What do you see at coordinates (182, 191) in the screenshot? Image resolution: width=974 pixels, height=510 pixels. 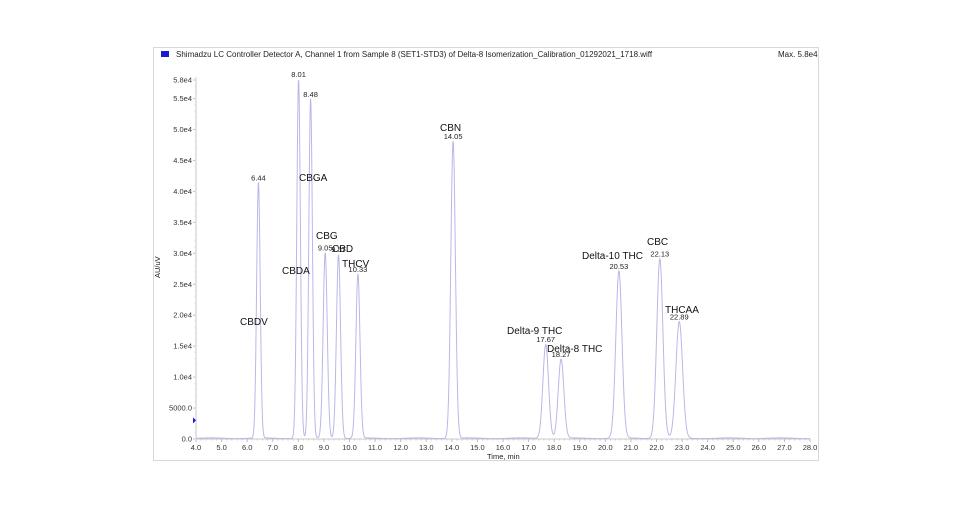 I see `y-tick-label: 4.0e4` at bounding box center [182, 191].